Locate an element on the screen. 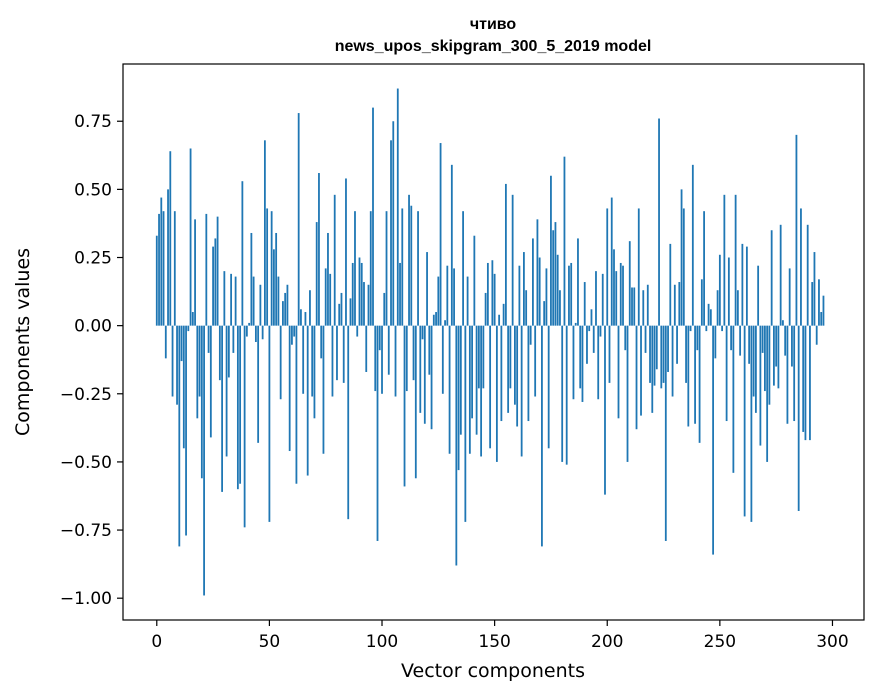 This screenshot has width=880, height=696. x-axis: 0 50 100 150 200 250 300 is located at coordinates (500, 636).